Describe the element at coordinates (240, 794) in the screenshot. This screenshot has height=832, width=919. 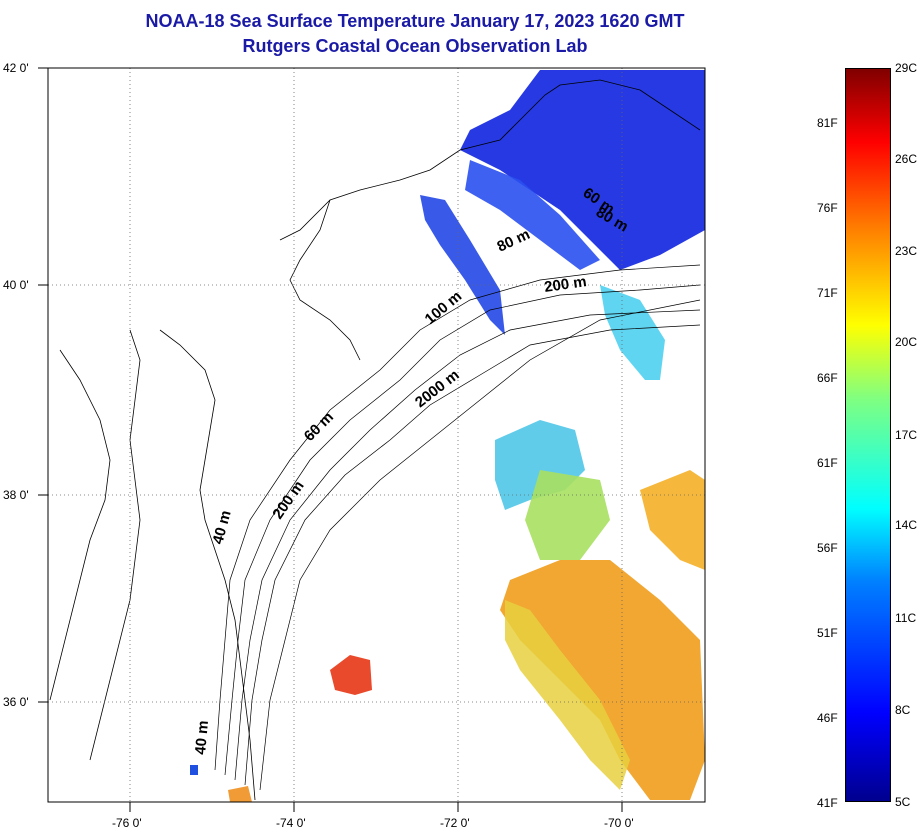
I see `sst-patch-orange-bottom` at that location.